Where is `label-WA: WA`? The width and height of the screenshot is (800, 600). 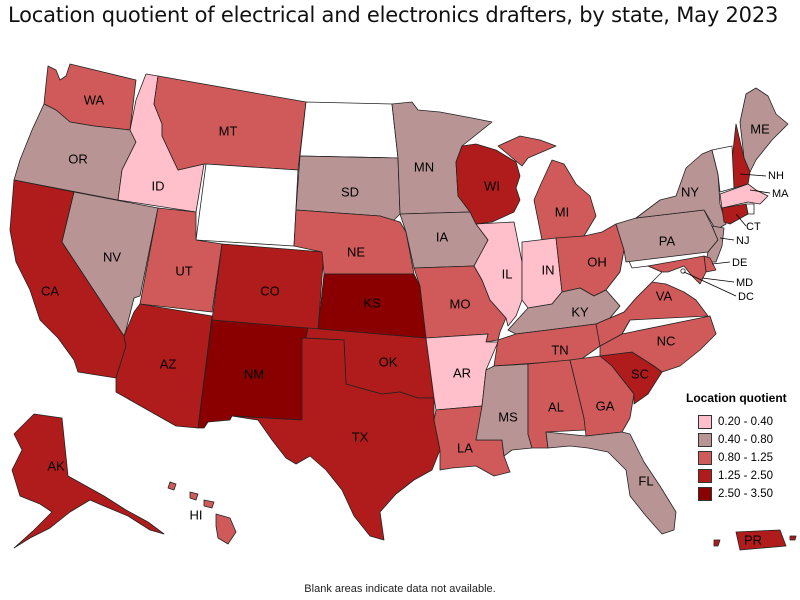 label-WA: WA is located at coordinates (94, 99).